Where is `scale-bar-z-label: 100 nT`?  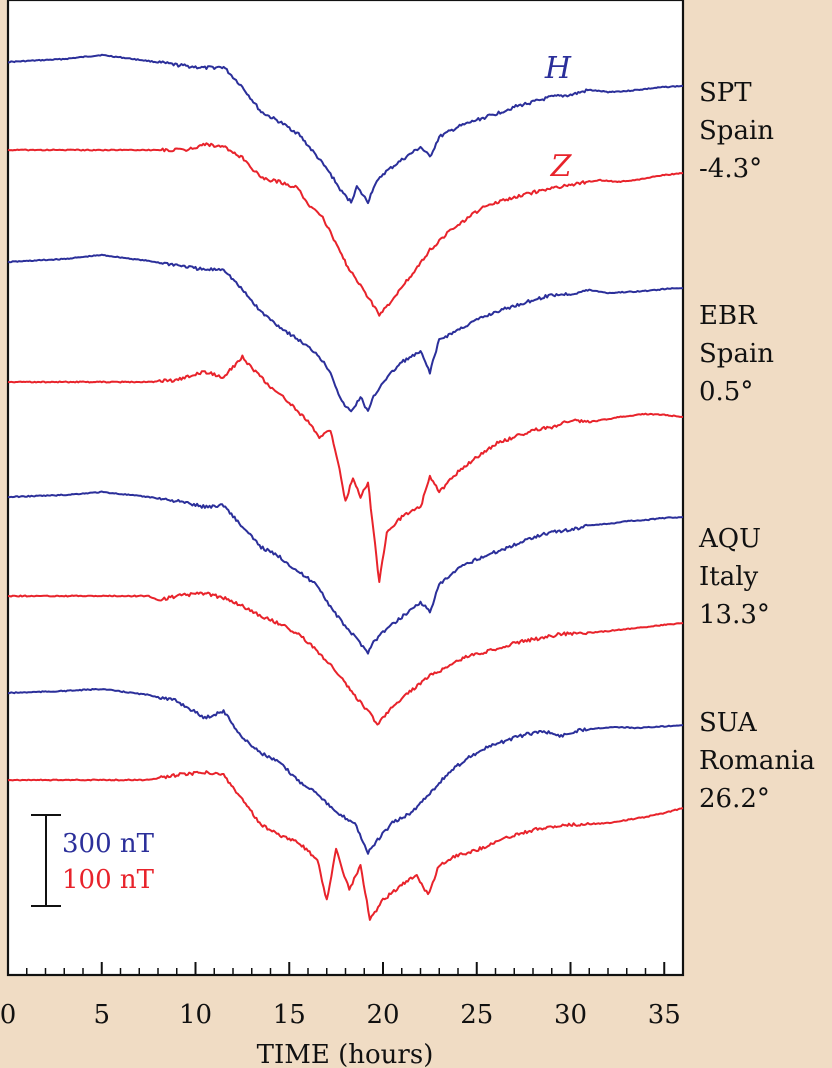 scale-bar-z-label: 100 nT is located at coordinates (108, 880).